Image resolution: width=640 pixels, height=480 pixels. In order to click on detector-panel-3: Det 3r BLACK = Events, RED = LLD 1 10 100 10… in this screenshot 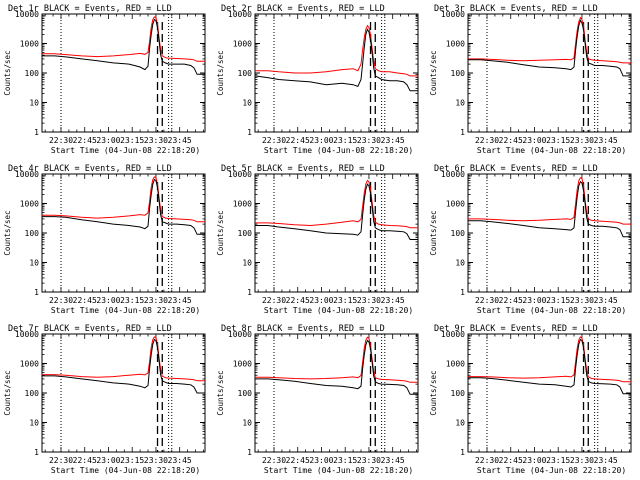, I will do `click(530, 79)`.